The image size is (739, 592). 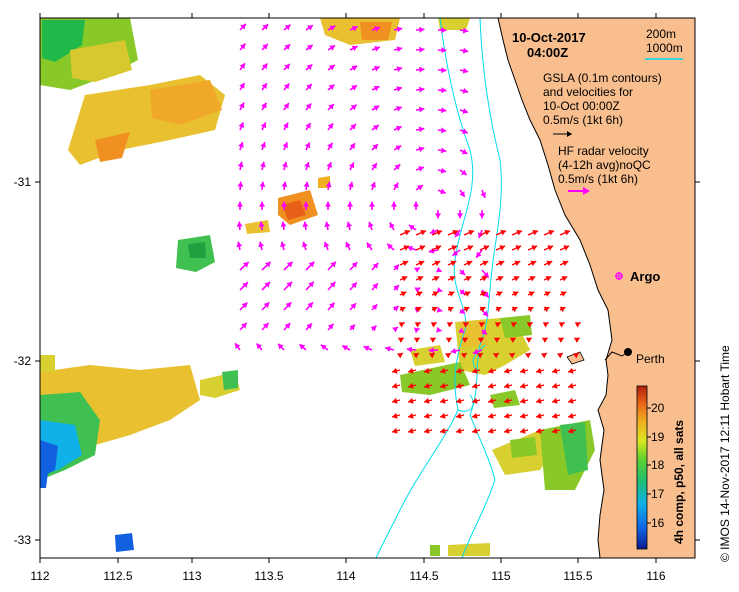 I want to click on gsla-scale-arrow, so click(x=562, y=134).